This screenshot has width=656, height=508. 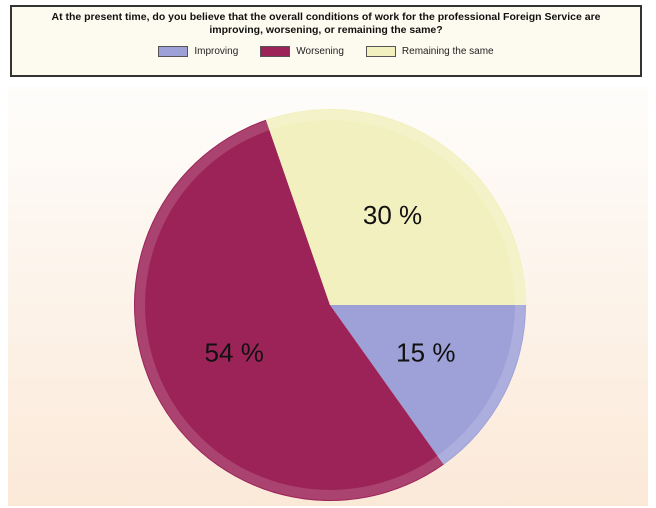 I want to click on legend-item: Worsening, so click(x=302, y=51).